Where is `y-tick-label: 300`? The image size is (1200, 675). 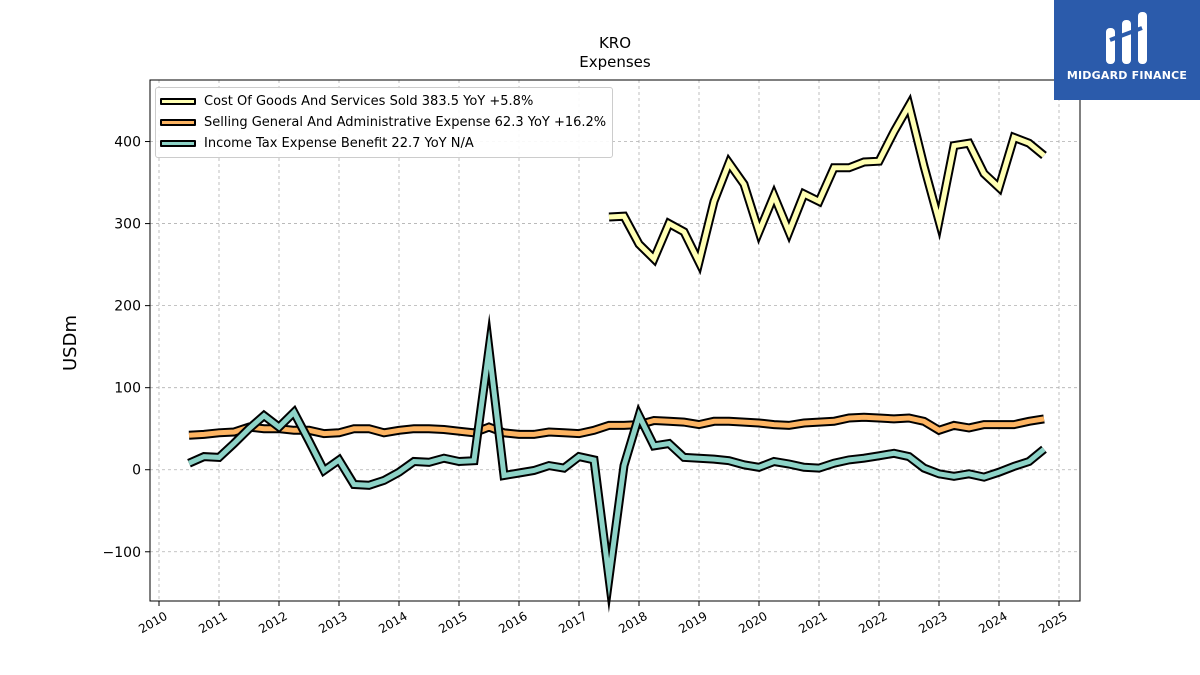
y-tick-label: 300 is located at coordinates (127, 225).